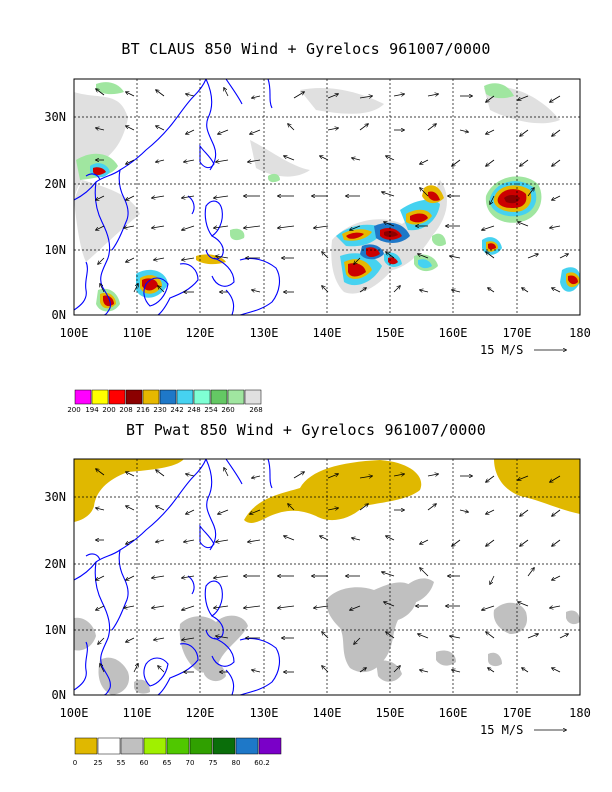 The width and height of the screenshot is (612, 792). I want to click on svg-text: 55, so click(121, 763).